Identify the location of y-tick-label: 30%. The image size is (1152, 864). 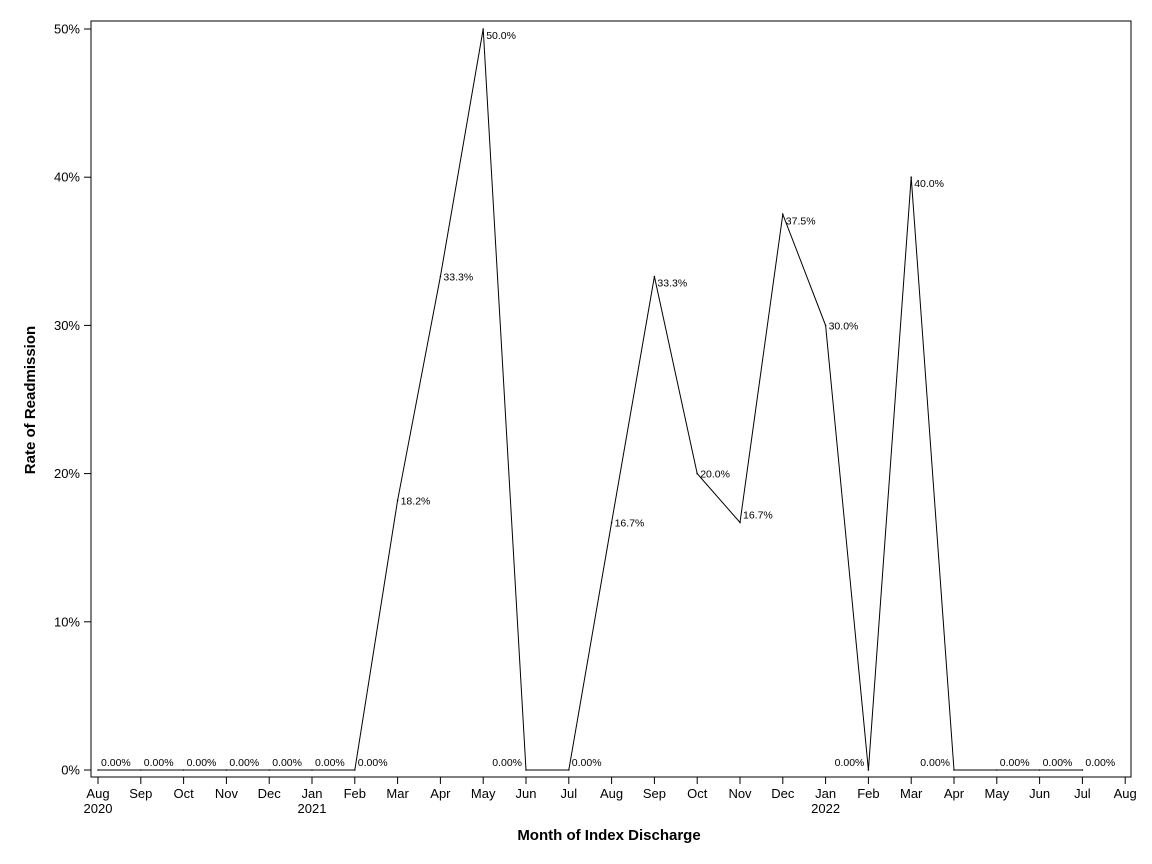
(67, 325).